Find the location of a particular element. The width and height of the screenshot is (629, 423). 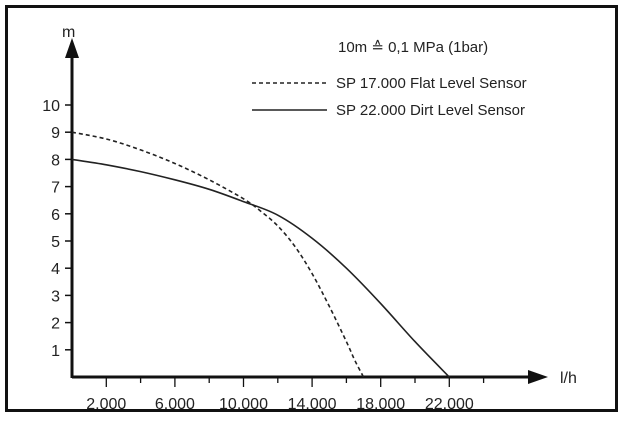

y-tick-label-4: 4 is located at coordinates (55, 269).